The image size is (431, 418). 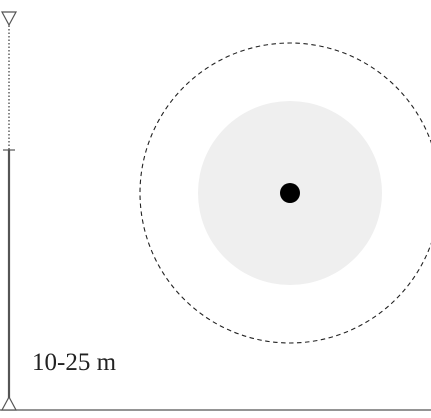 What do you see at coordinates (290, 193) in the screenshot?
I see `center-point` at bounding box center [290, 193].